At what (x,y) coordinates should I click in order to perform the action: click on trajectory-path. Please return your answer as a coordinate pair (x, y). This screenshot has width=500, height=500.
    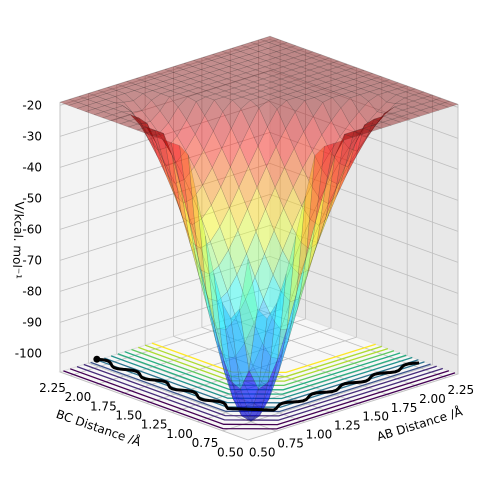
    Looking at the image, I should click on (256, 383).